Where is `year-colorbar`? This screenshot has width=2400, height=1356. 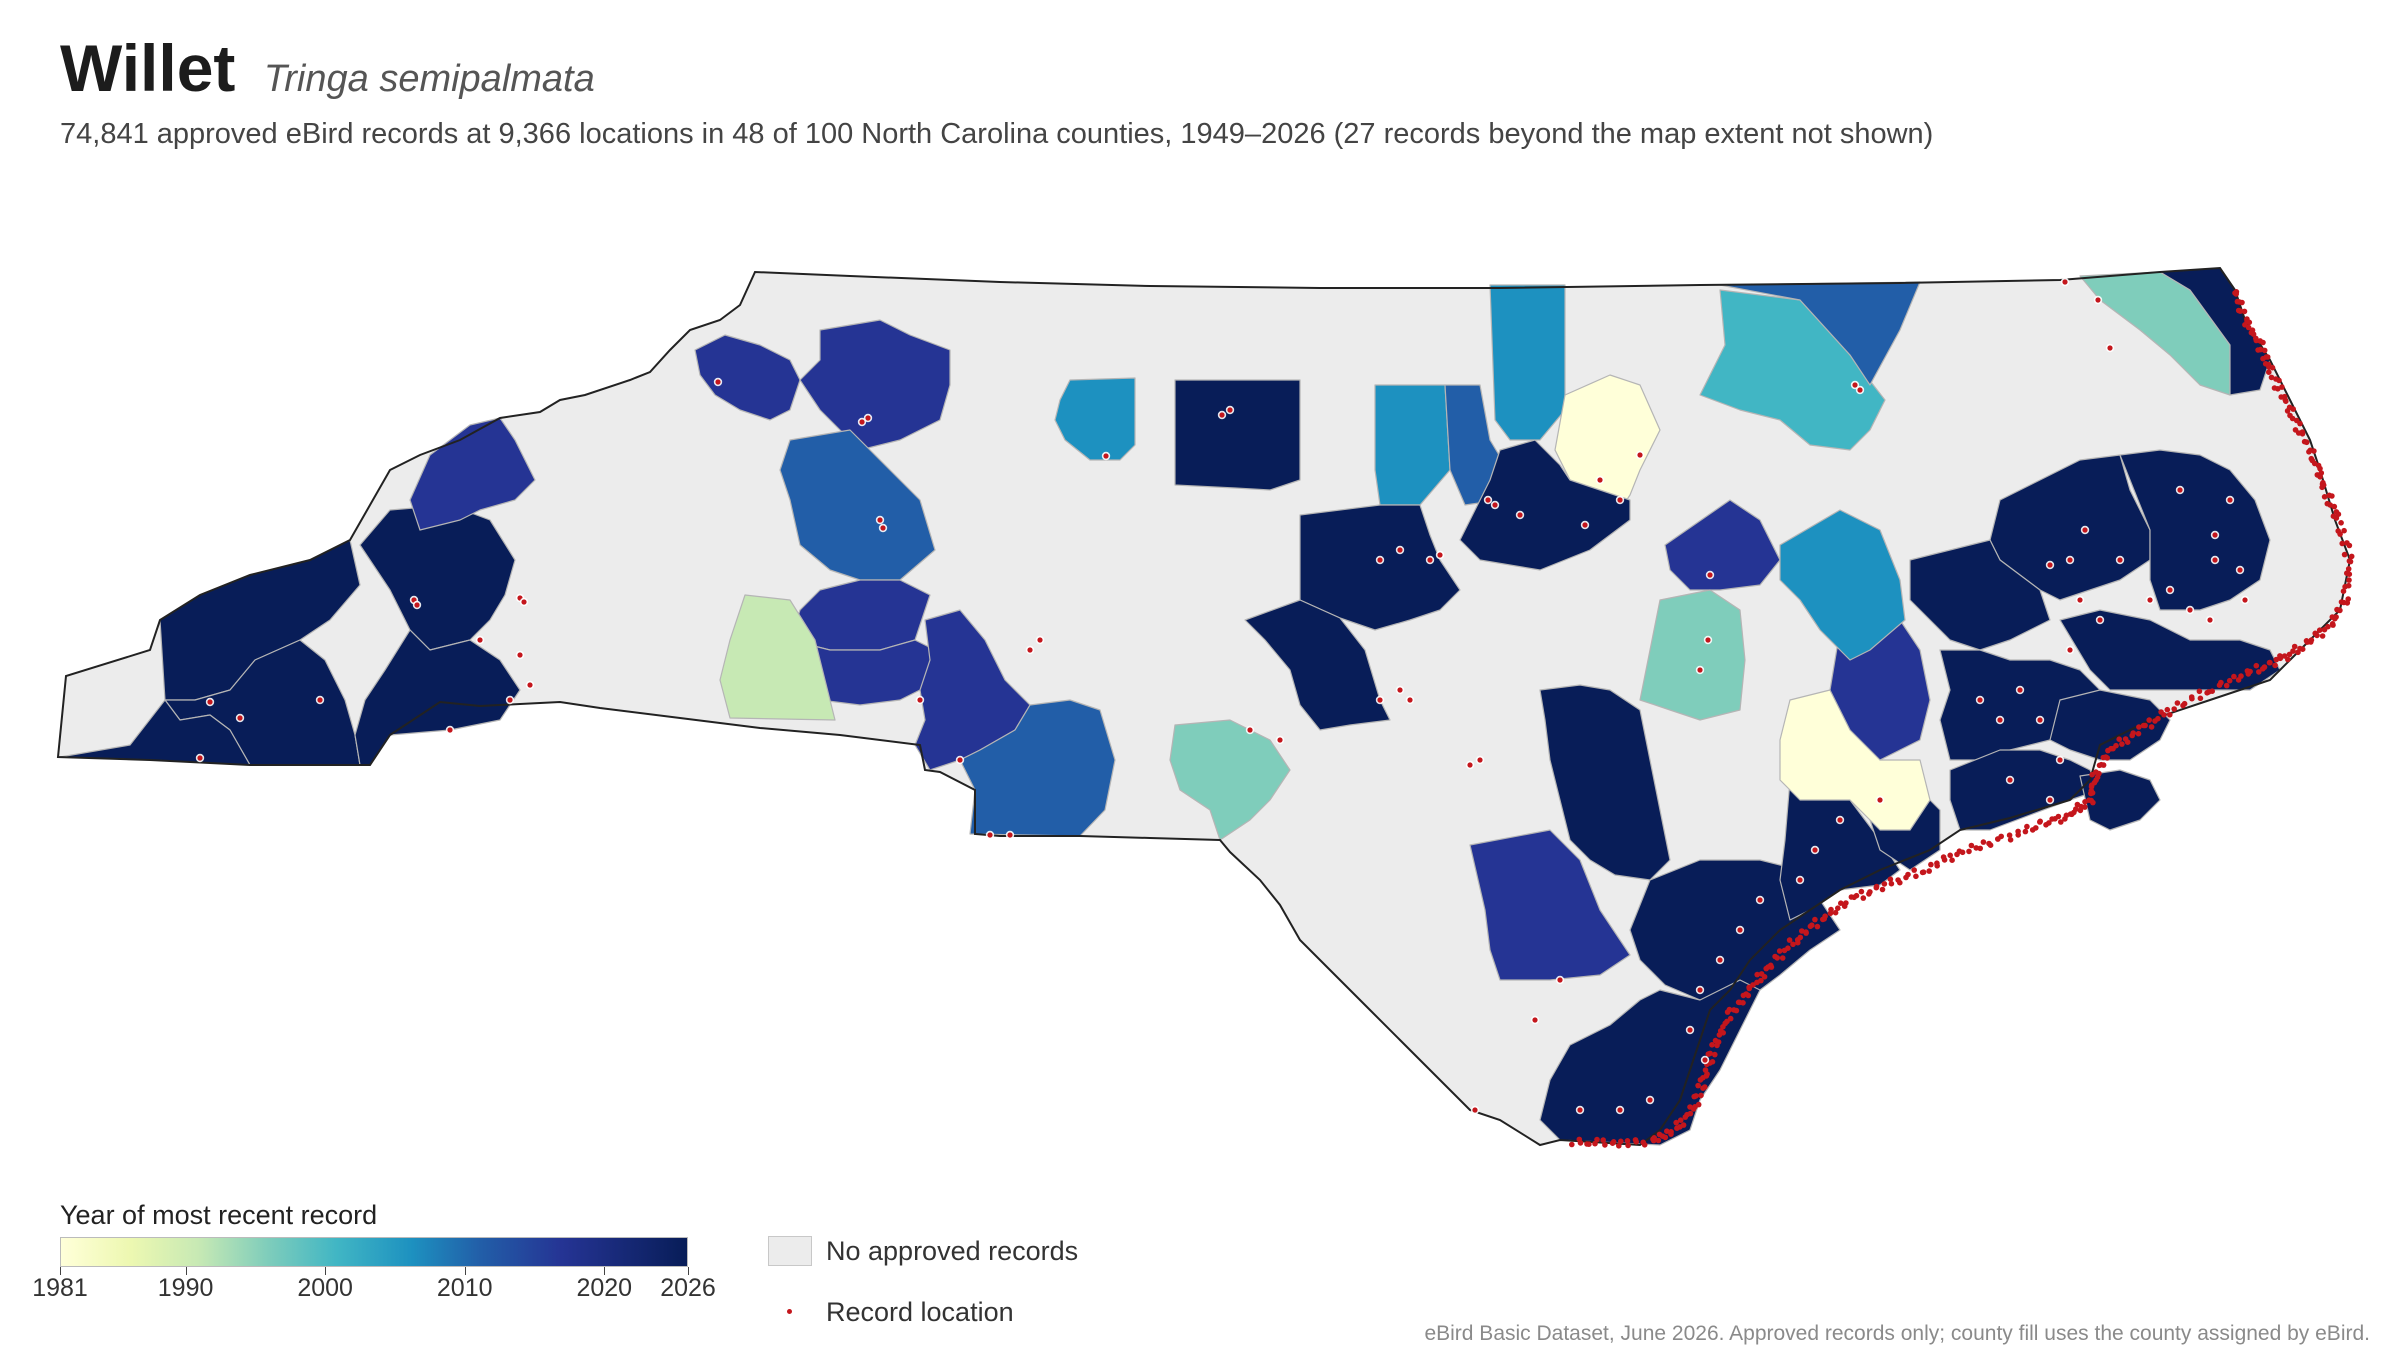
year-colorbar is located at coordinates (374, 1252).